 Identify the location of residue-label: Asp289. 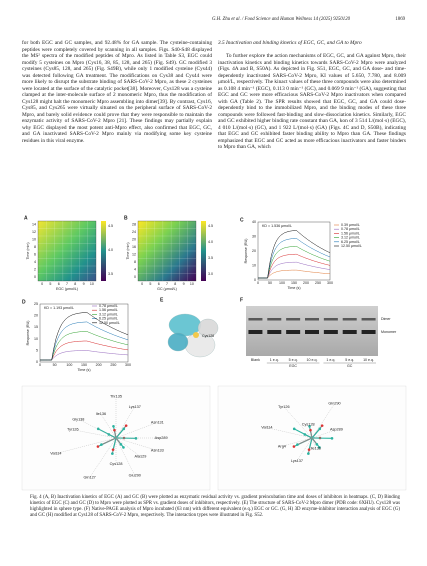
(336, 430).